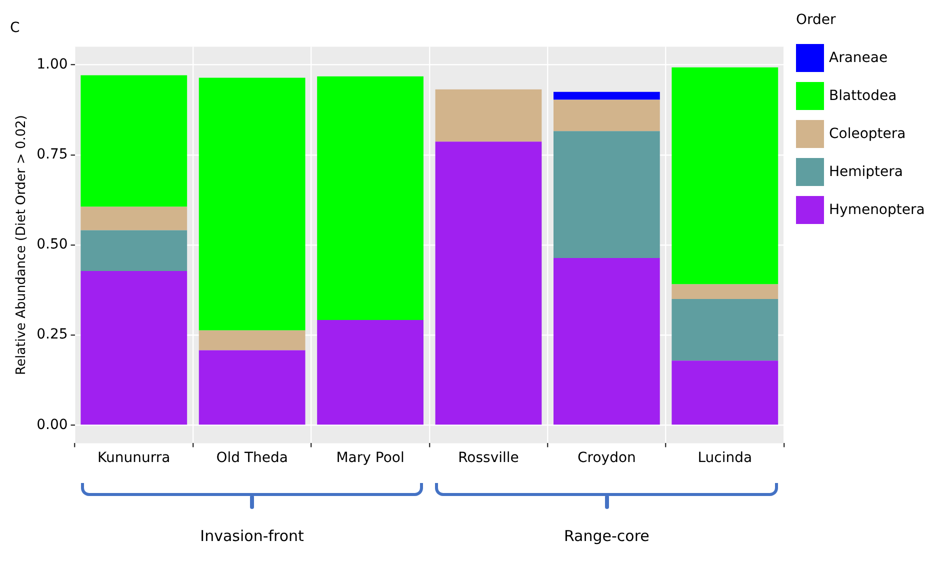 This screenshot has height=580, width=944. I want to click on y-tick-label: 0.75, so click(52, 154).